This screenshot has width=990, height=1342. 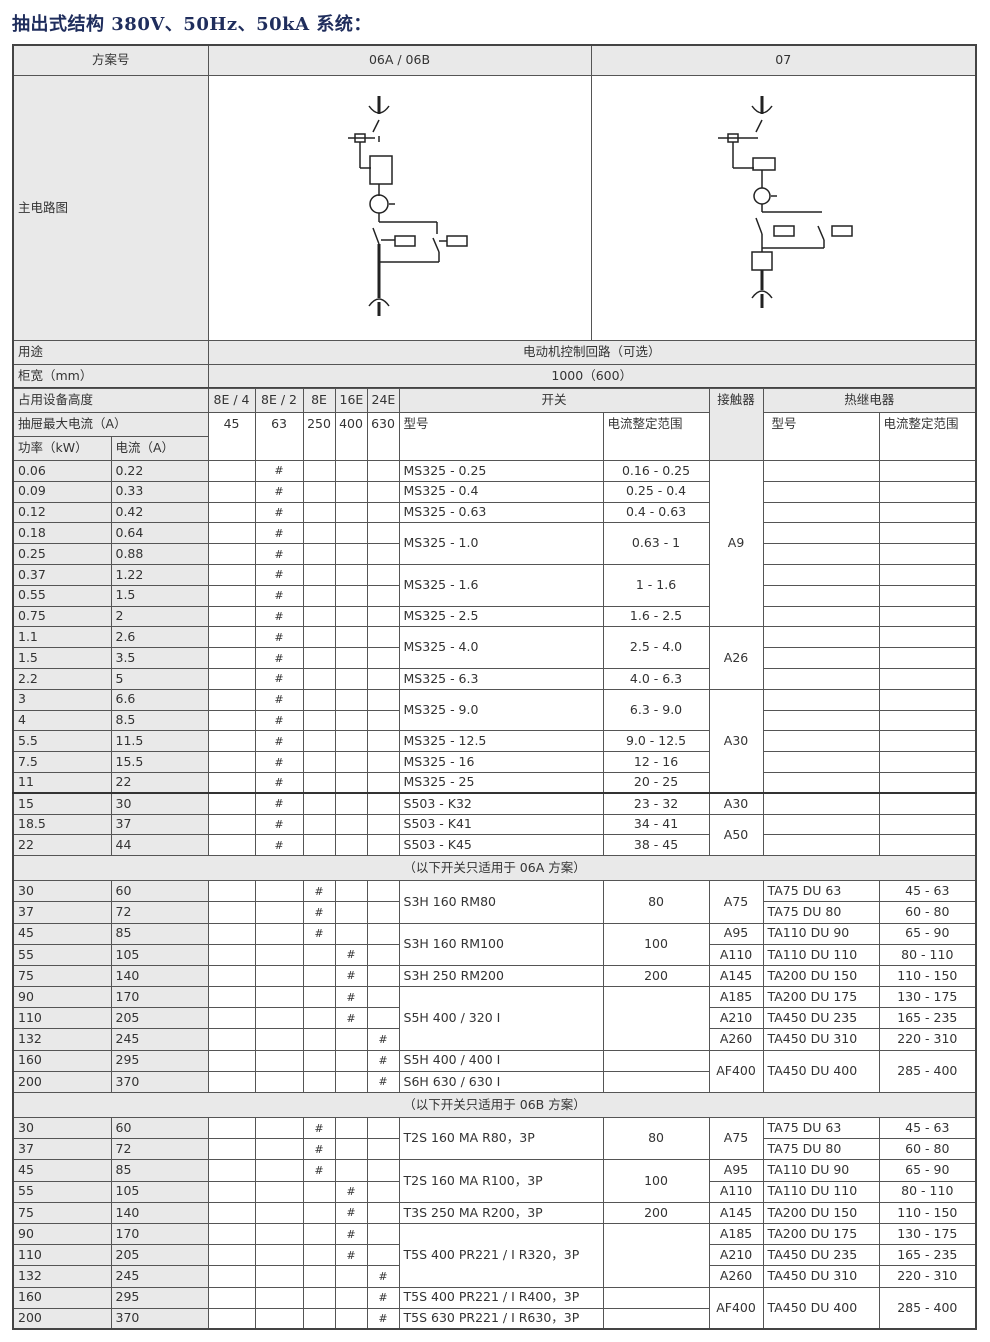 What do you see at coordinates (592, 352) in the screenshot?
I see `usage-value: 电动机控制回路（可选）` at bounding box center [592, 352].